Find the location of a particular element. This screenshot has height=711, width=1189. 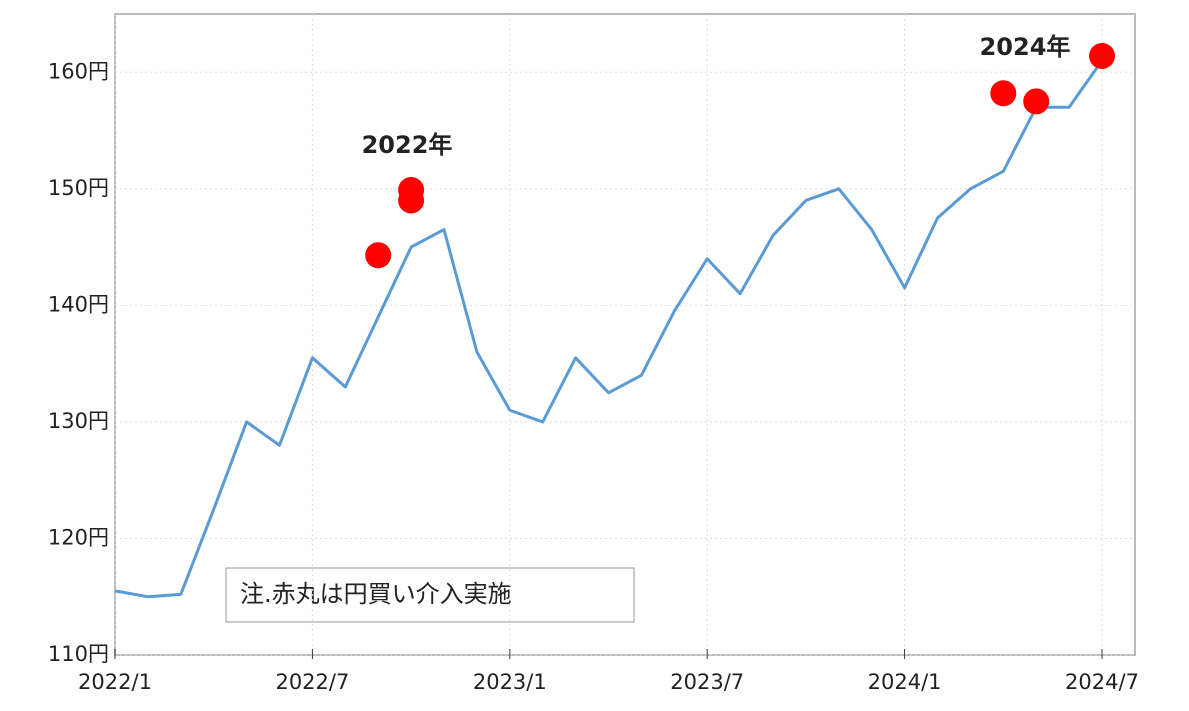

x-tick-label: 2023/7 is located at coordinates (707, 682).